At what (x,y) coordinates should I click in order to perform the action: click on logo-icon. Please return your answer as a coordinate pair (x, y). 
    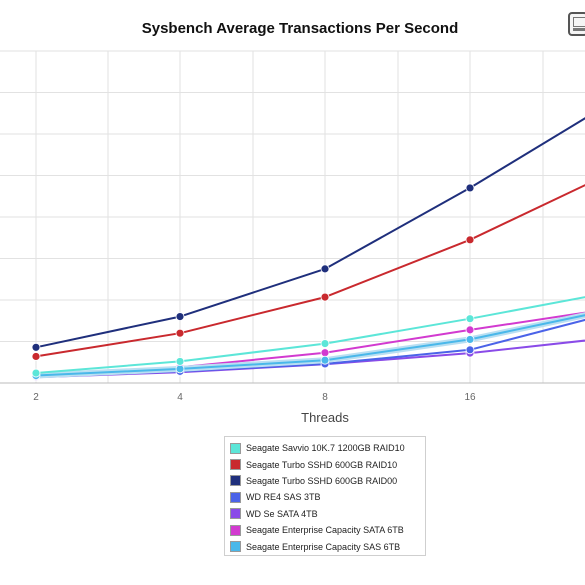
    Looking at the image, I should click on (576, 24).